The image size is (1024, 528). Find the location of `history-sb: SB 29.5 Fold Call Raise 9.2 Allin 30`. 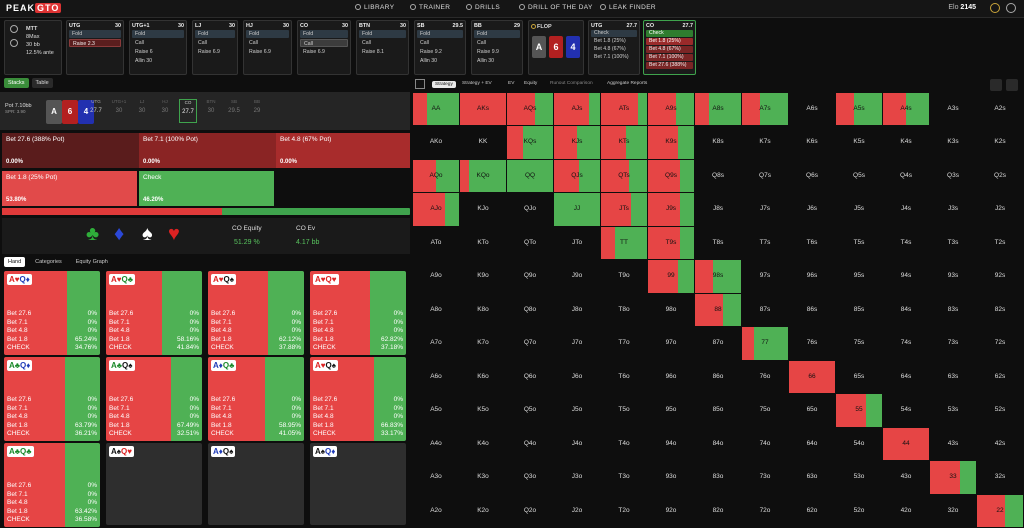

history-sb: SB 29.5 Fold Call Raise 9.2 Allin 30 is located at coordinates (440, 47).